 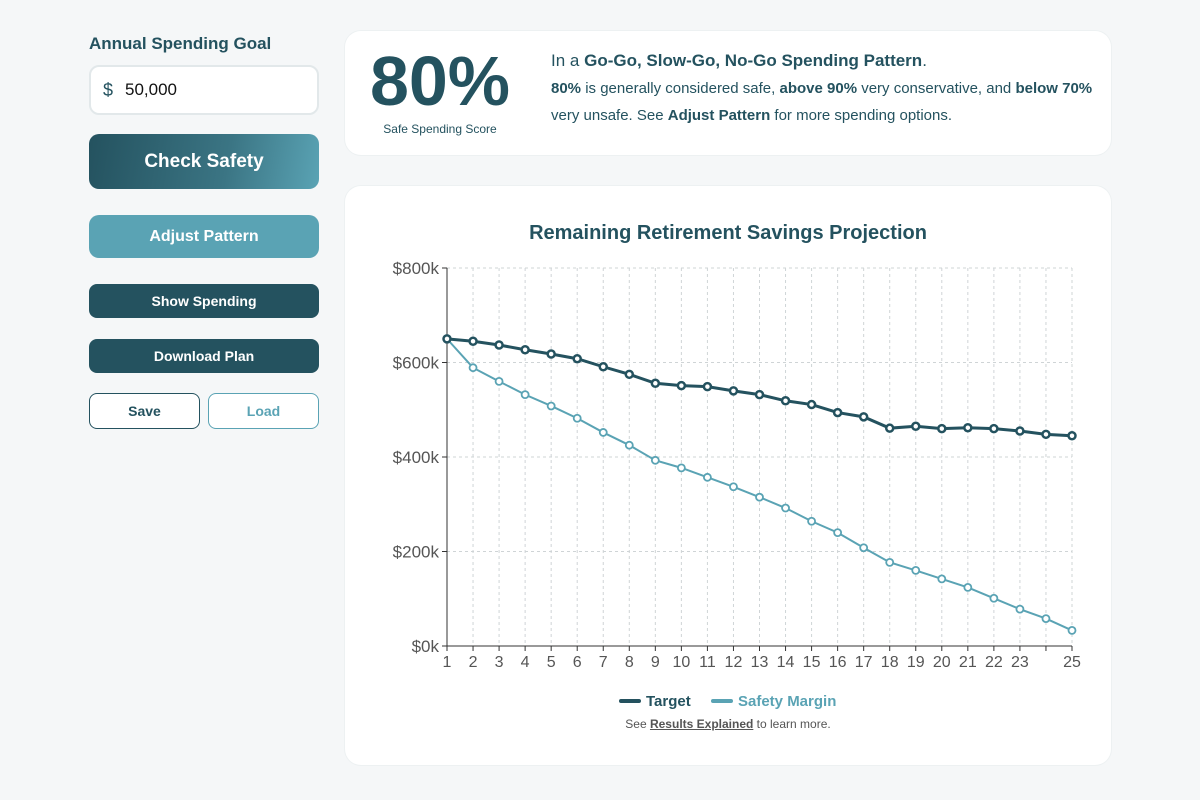 What do you see at coordinates (787, 701) in the screenshot?
I see `legend-label-safety-margin: Safety Margin` at bounding box center [787, 701].